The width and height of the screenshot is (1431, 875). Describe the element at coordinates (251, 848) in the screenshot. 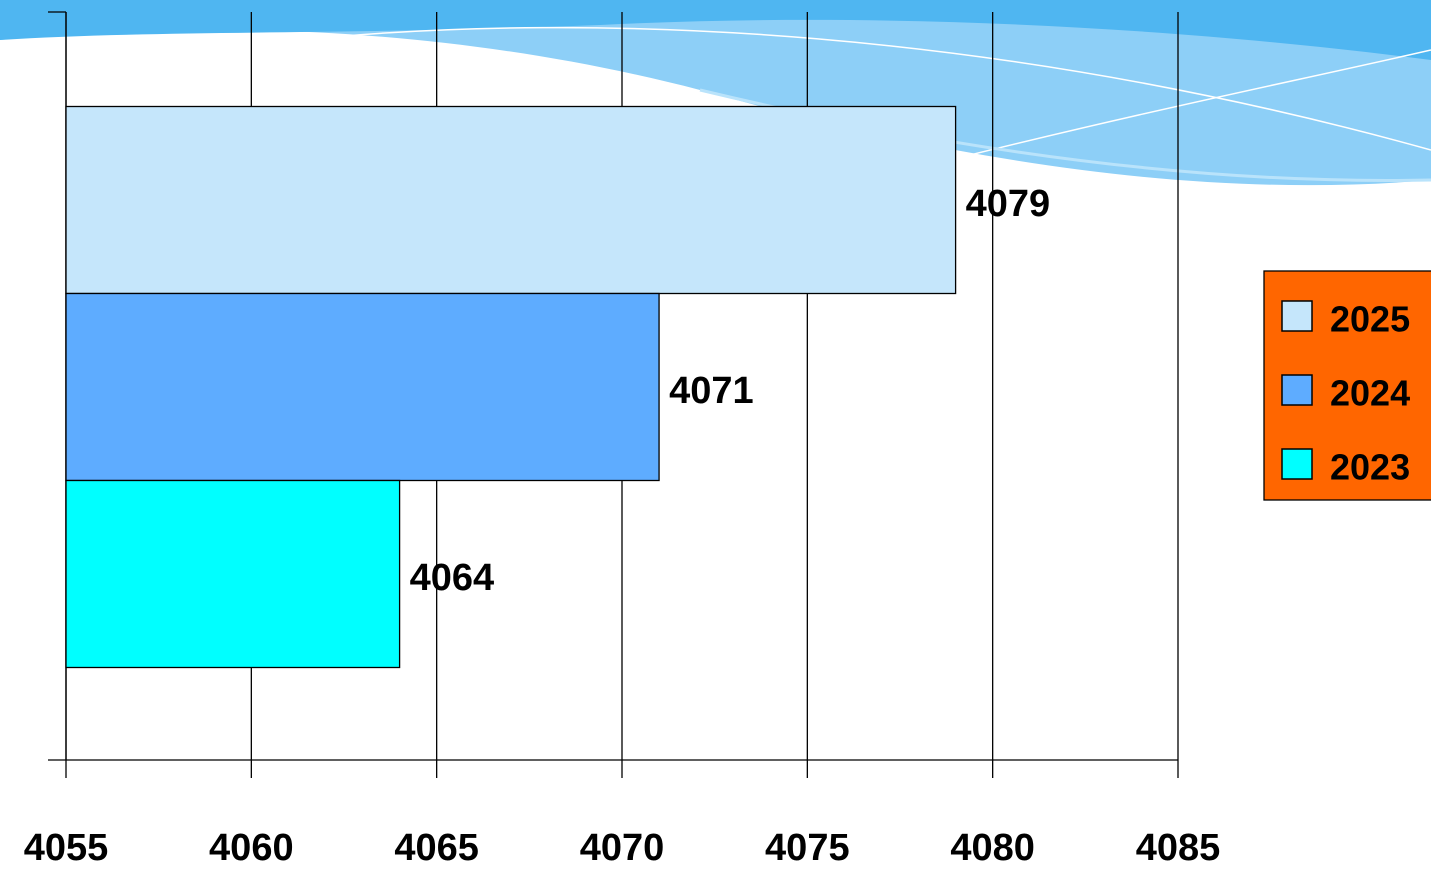

I see `x-tick-label: 4060` at that location.